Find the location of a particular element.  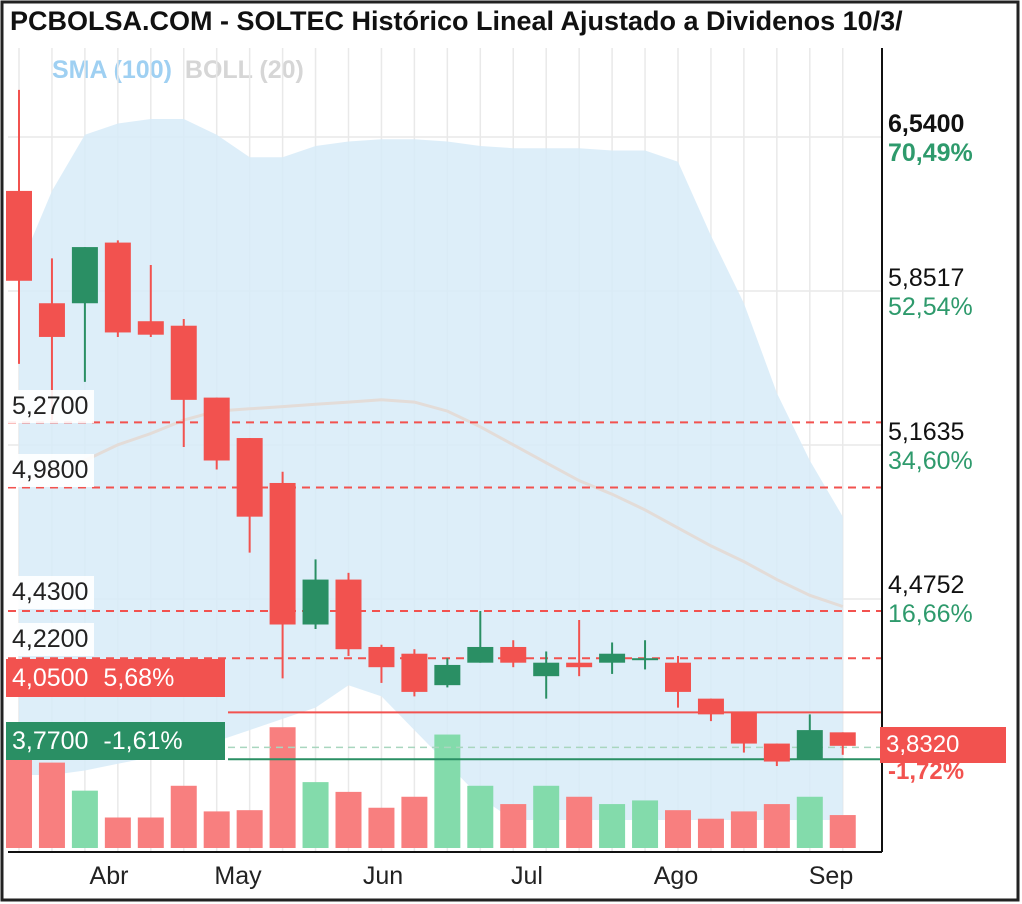

x-tick-label: Jul is located at coordinates (527, 876).